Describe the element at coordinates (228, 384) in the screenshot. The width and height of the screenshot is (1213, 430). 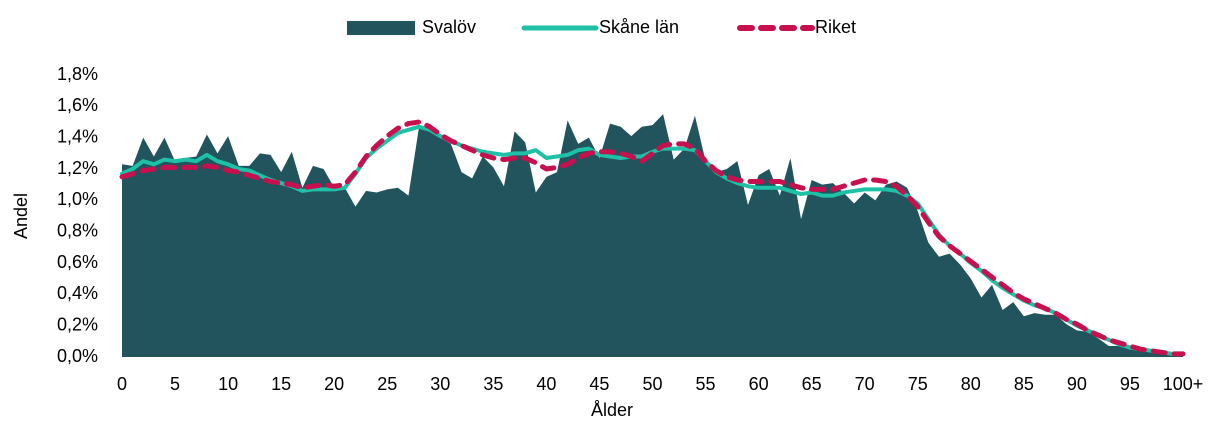
I see `x-tick-label: 10` at that location.